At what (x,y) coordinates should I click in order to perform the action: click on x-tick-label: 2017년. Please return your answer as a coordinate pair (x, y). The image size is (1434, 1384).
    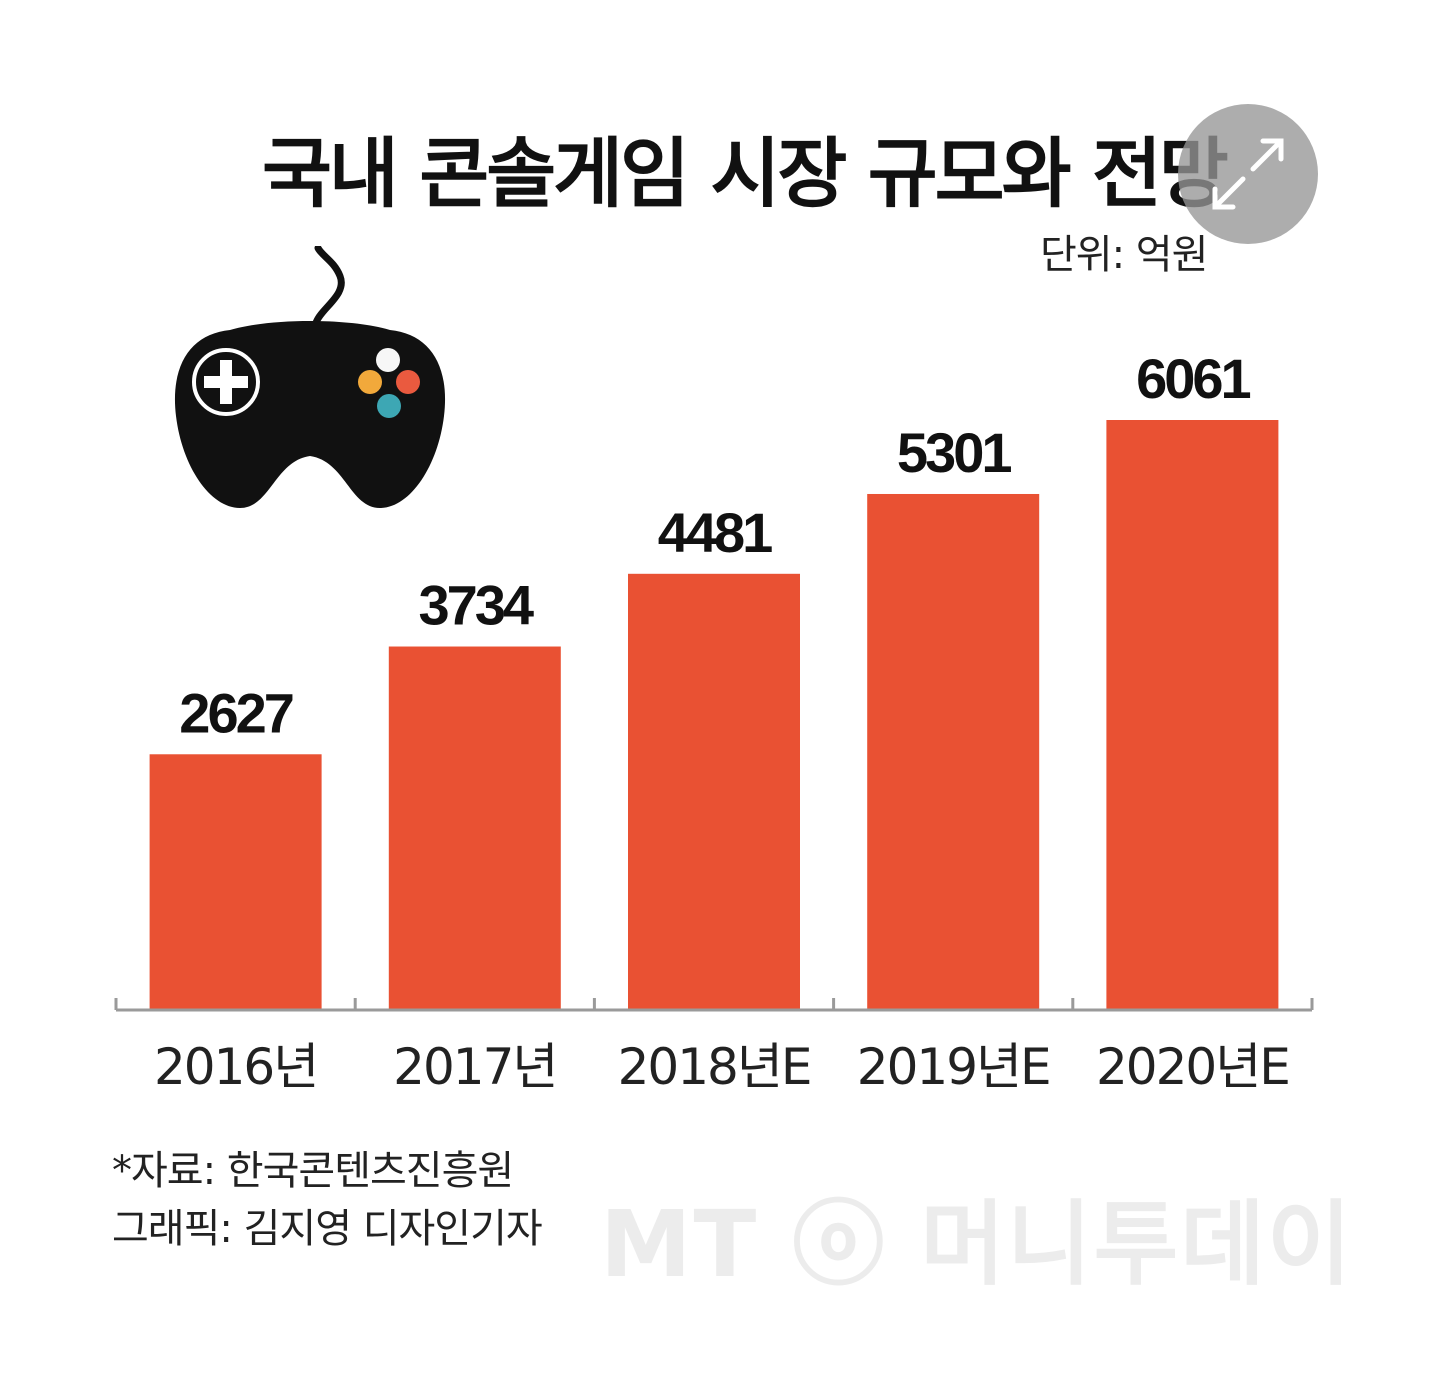
    Looking at the image, I should click on (474, 1067).